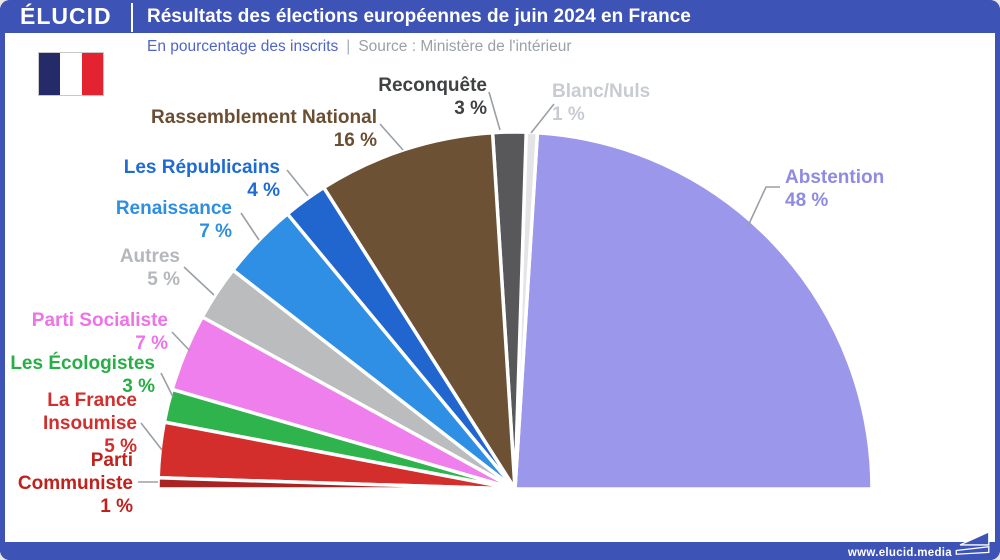  Describe the element at coordinates (972, 543) in the screenshot. I see `elucid-flag-icon` at that location.